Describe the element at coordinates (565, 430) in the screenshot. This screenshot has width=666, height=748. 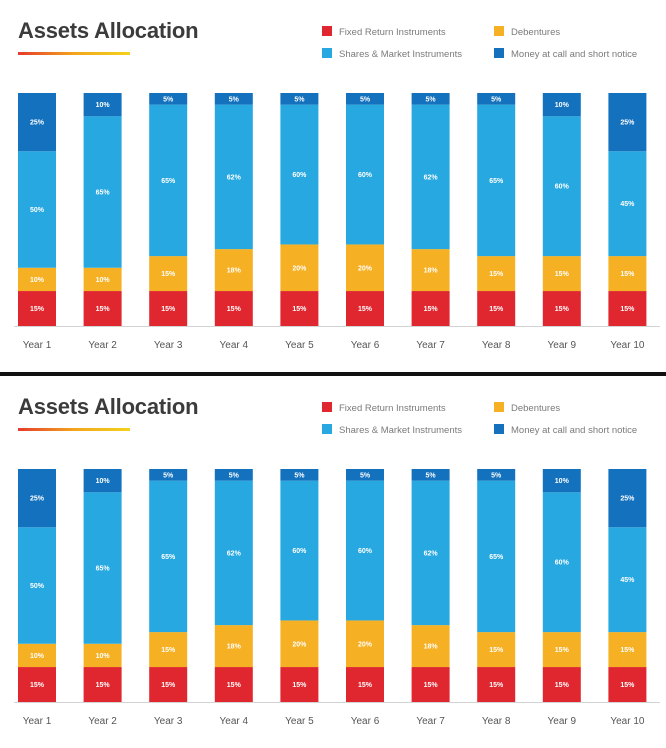
I see `legend-item-money-at-call: Money at call and short notice` at that location.